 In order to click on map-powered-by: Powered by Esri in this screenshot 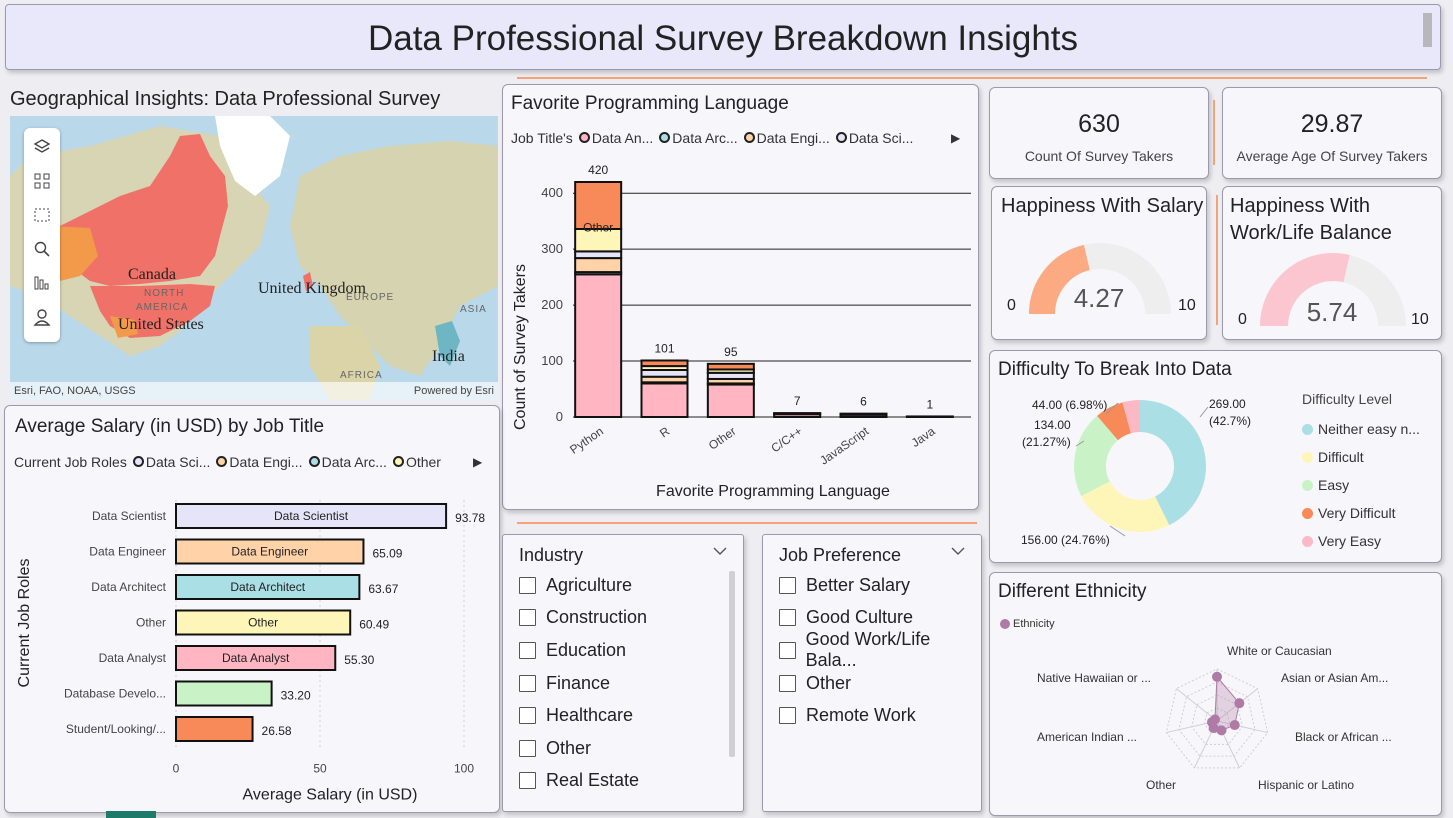, I will do `click(454, 391)`.